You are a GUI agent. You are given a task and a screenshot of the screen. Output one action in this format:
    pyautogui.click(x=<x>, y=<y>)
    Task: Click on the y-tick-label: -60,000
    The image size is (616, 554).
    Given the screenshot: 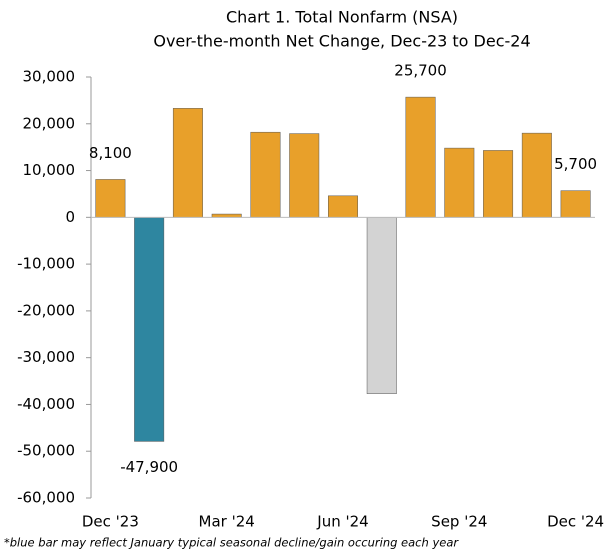 What is the action you would take?
    pyautogui.click(x=46, y=498)
    